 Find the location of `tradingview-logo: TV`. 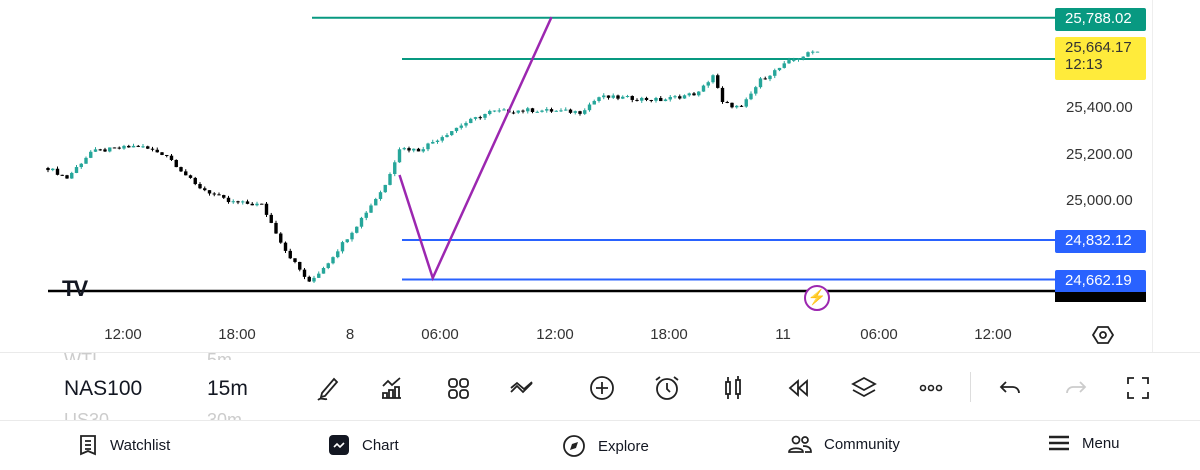

tradingview-logo: TV is located at coordinates (75, 288).